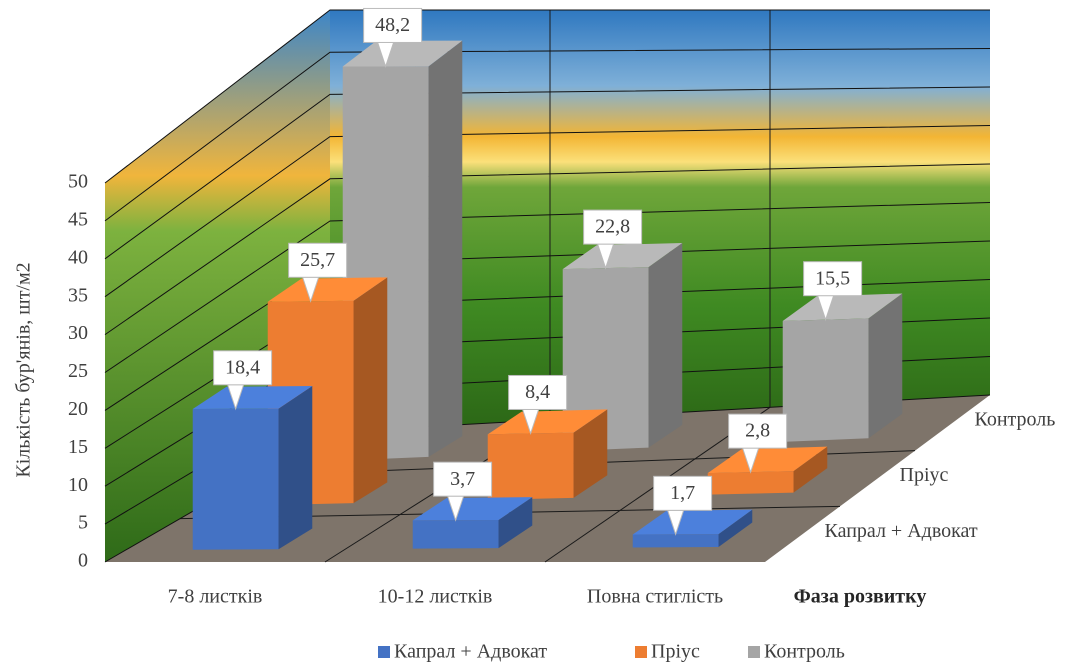  I want to click on x-axis-title: Фаза розвитку, so click(860, 597).